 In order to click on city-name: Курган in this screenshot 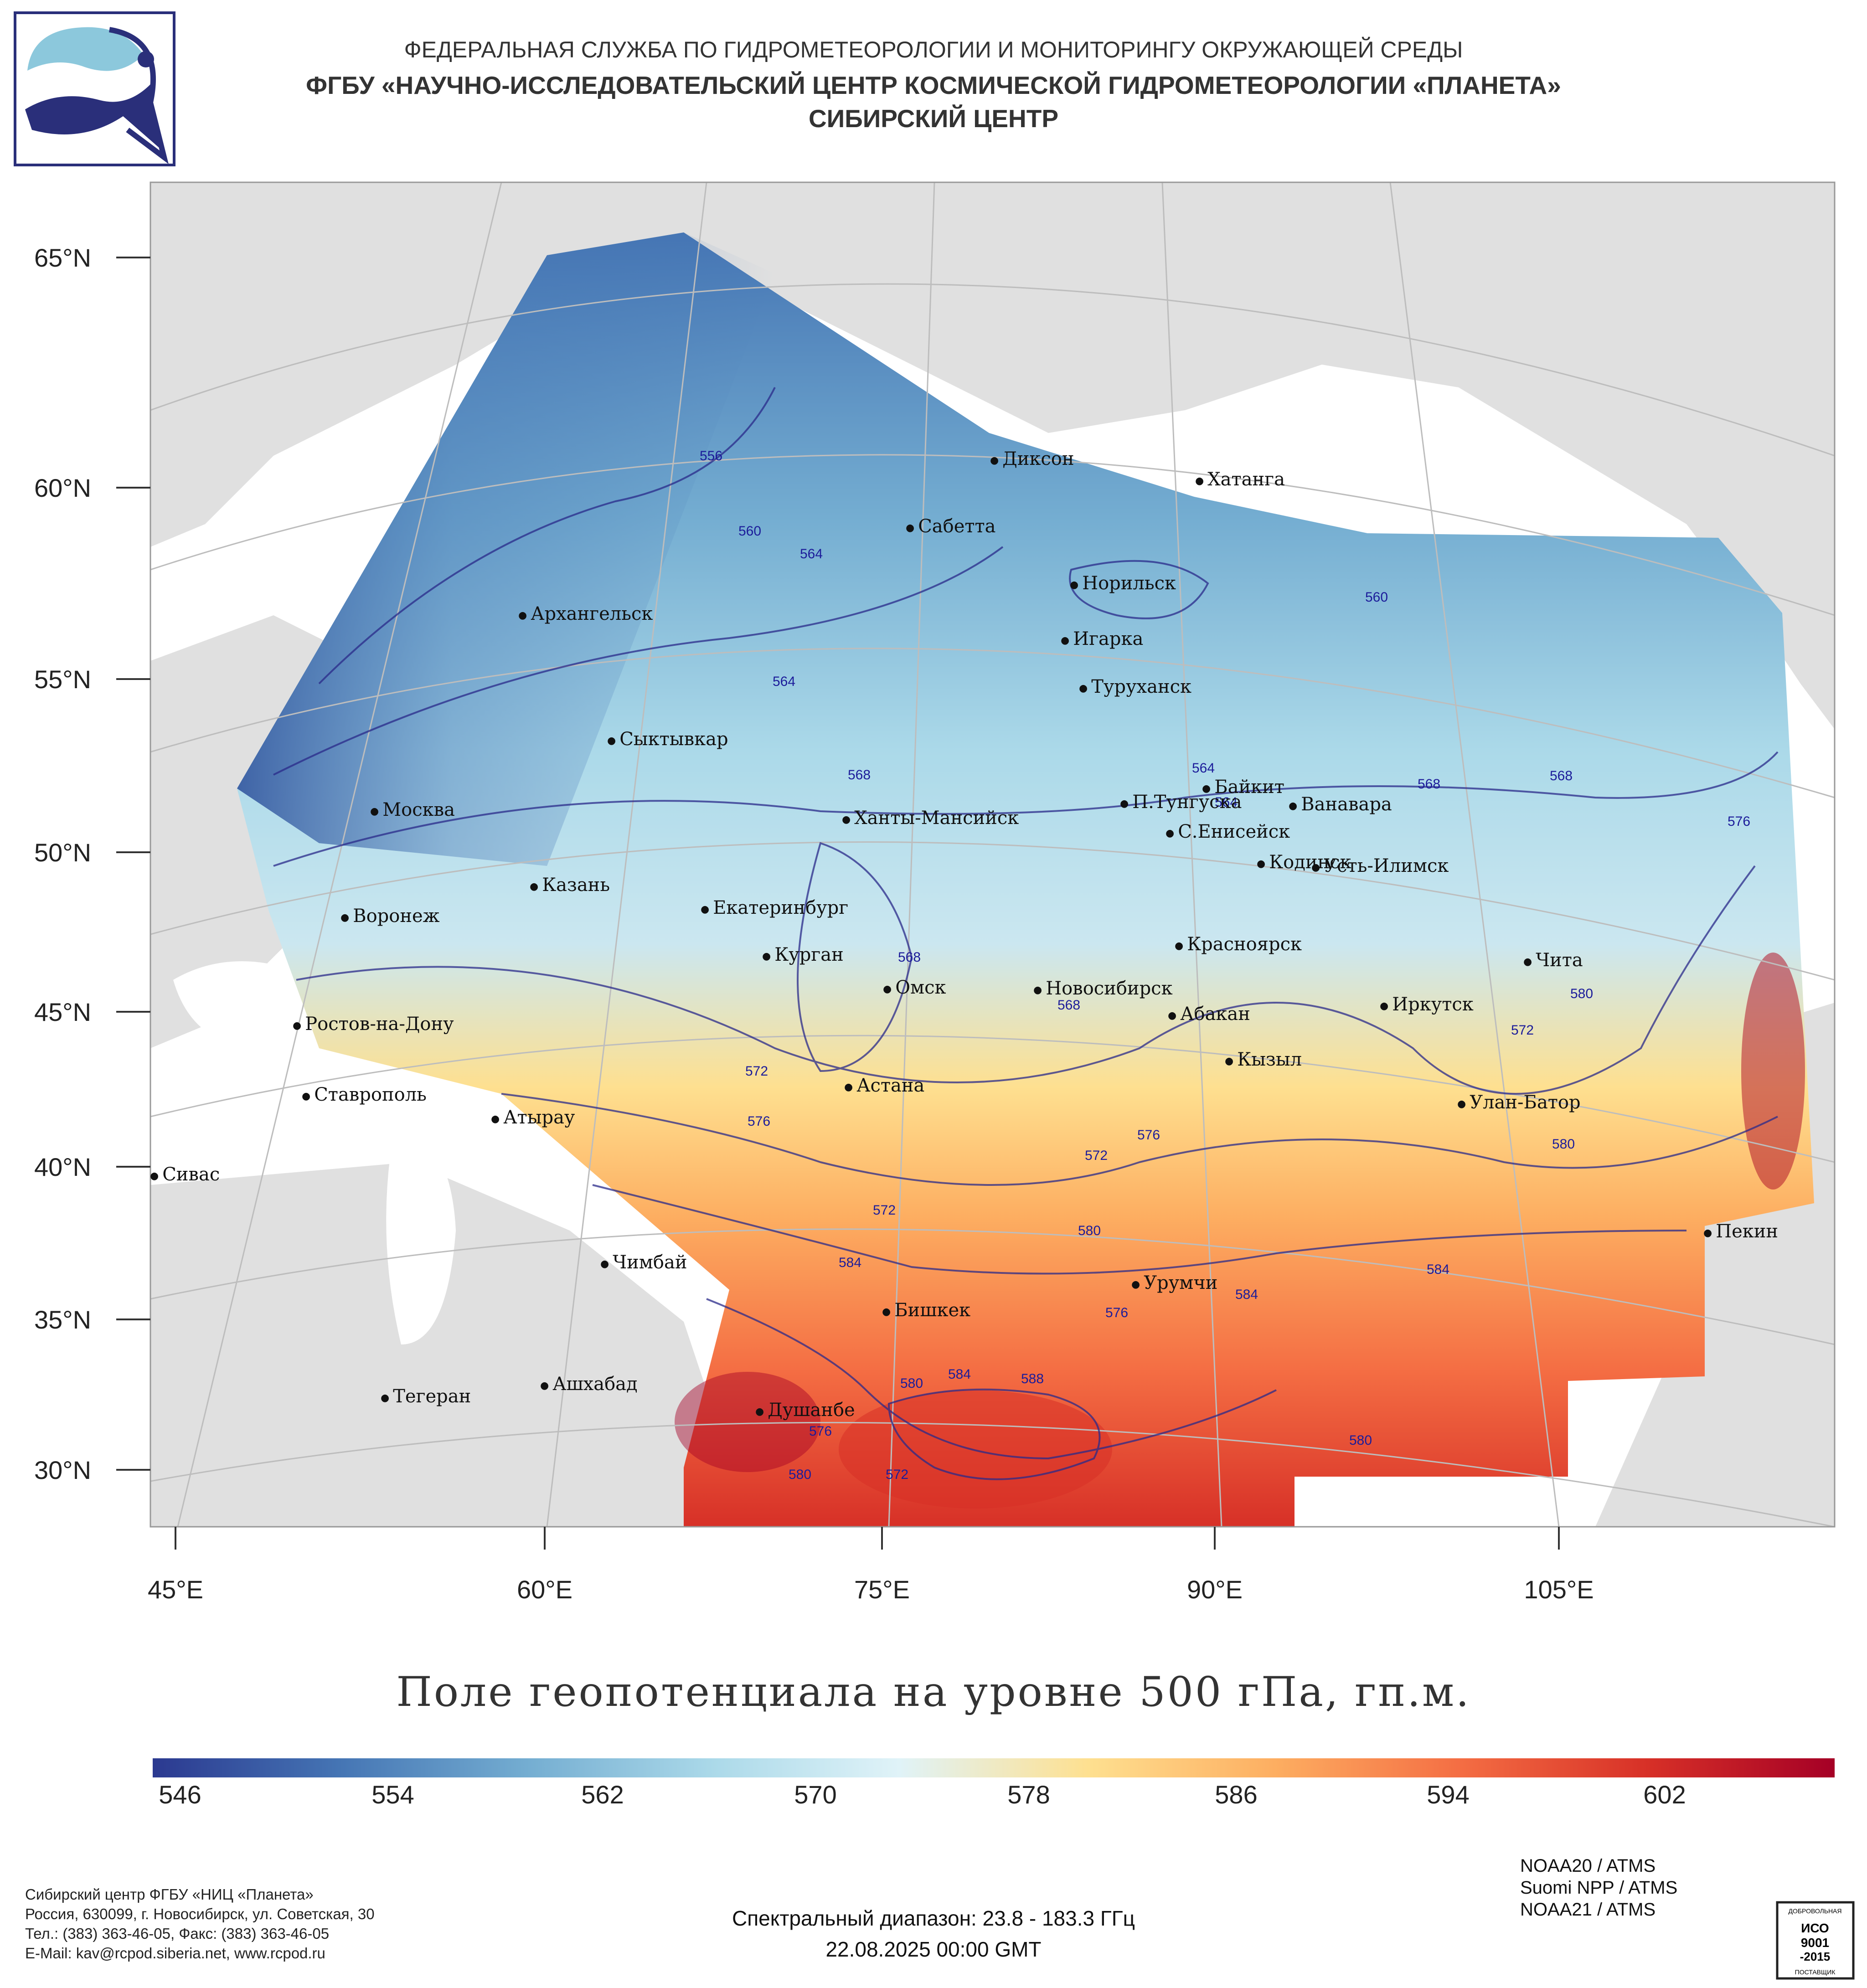, I will do `click(809, 955)`.